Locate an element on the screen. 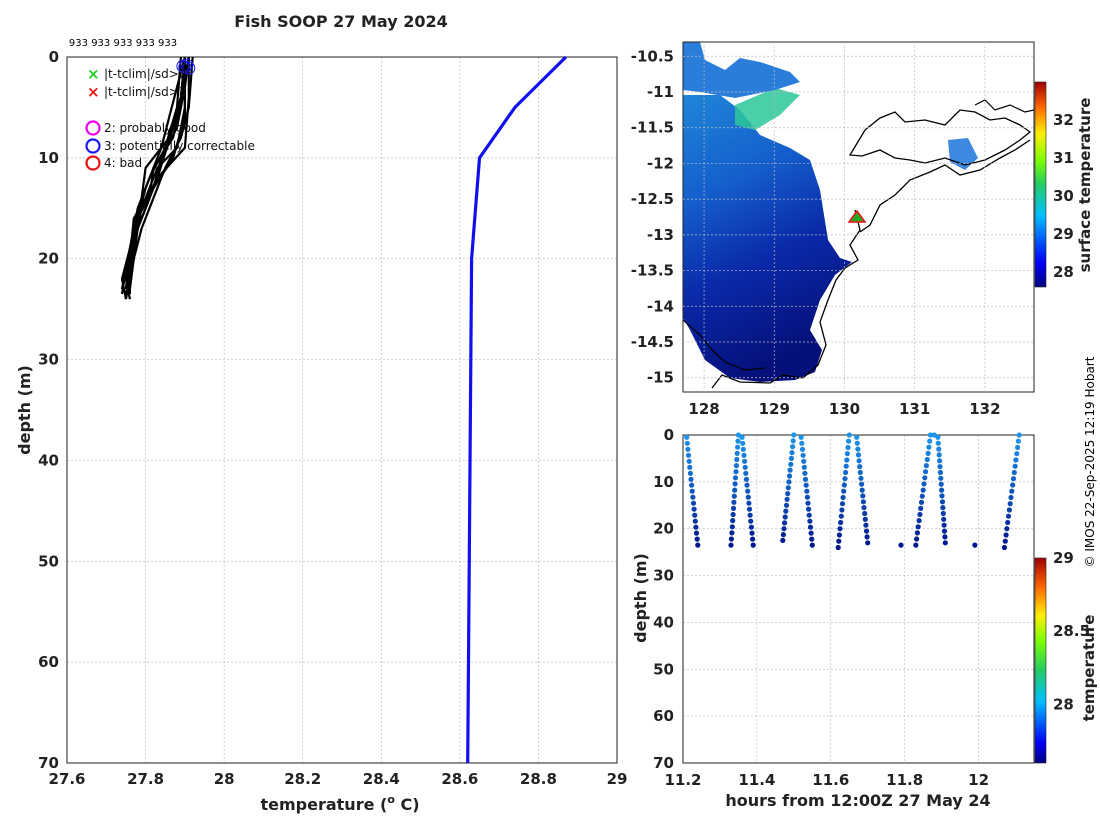 The image size is (1100, 820). map-colorbar-tick-label: 29 is located at coordinates (1063, 234).